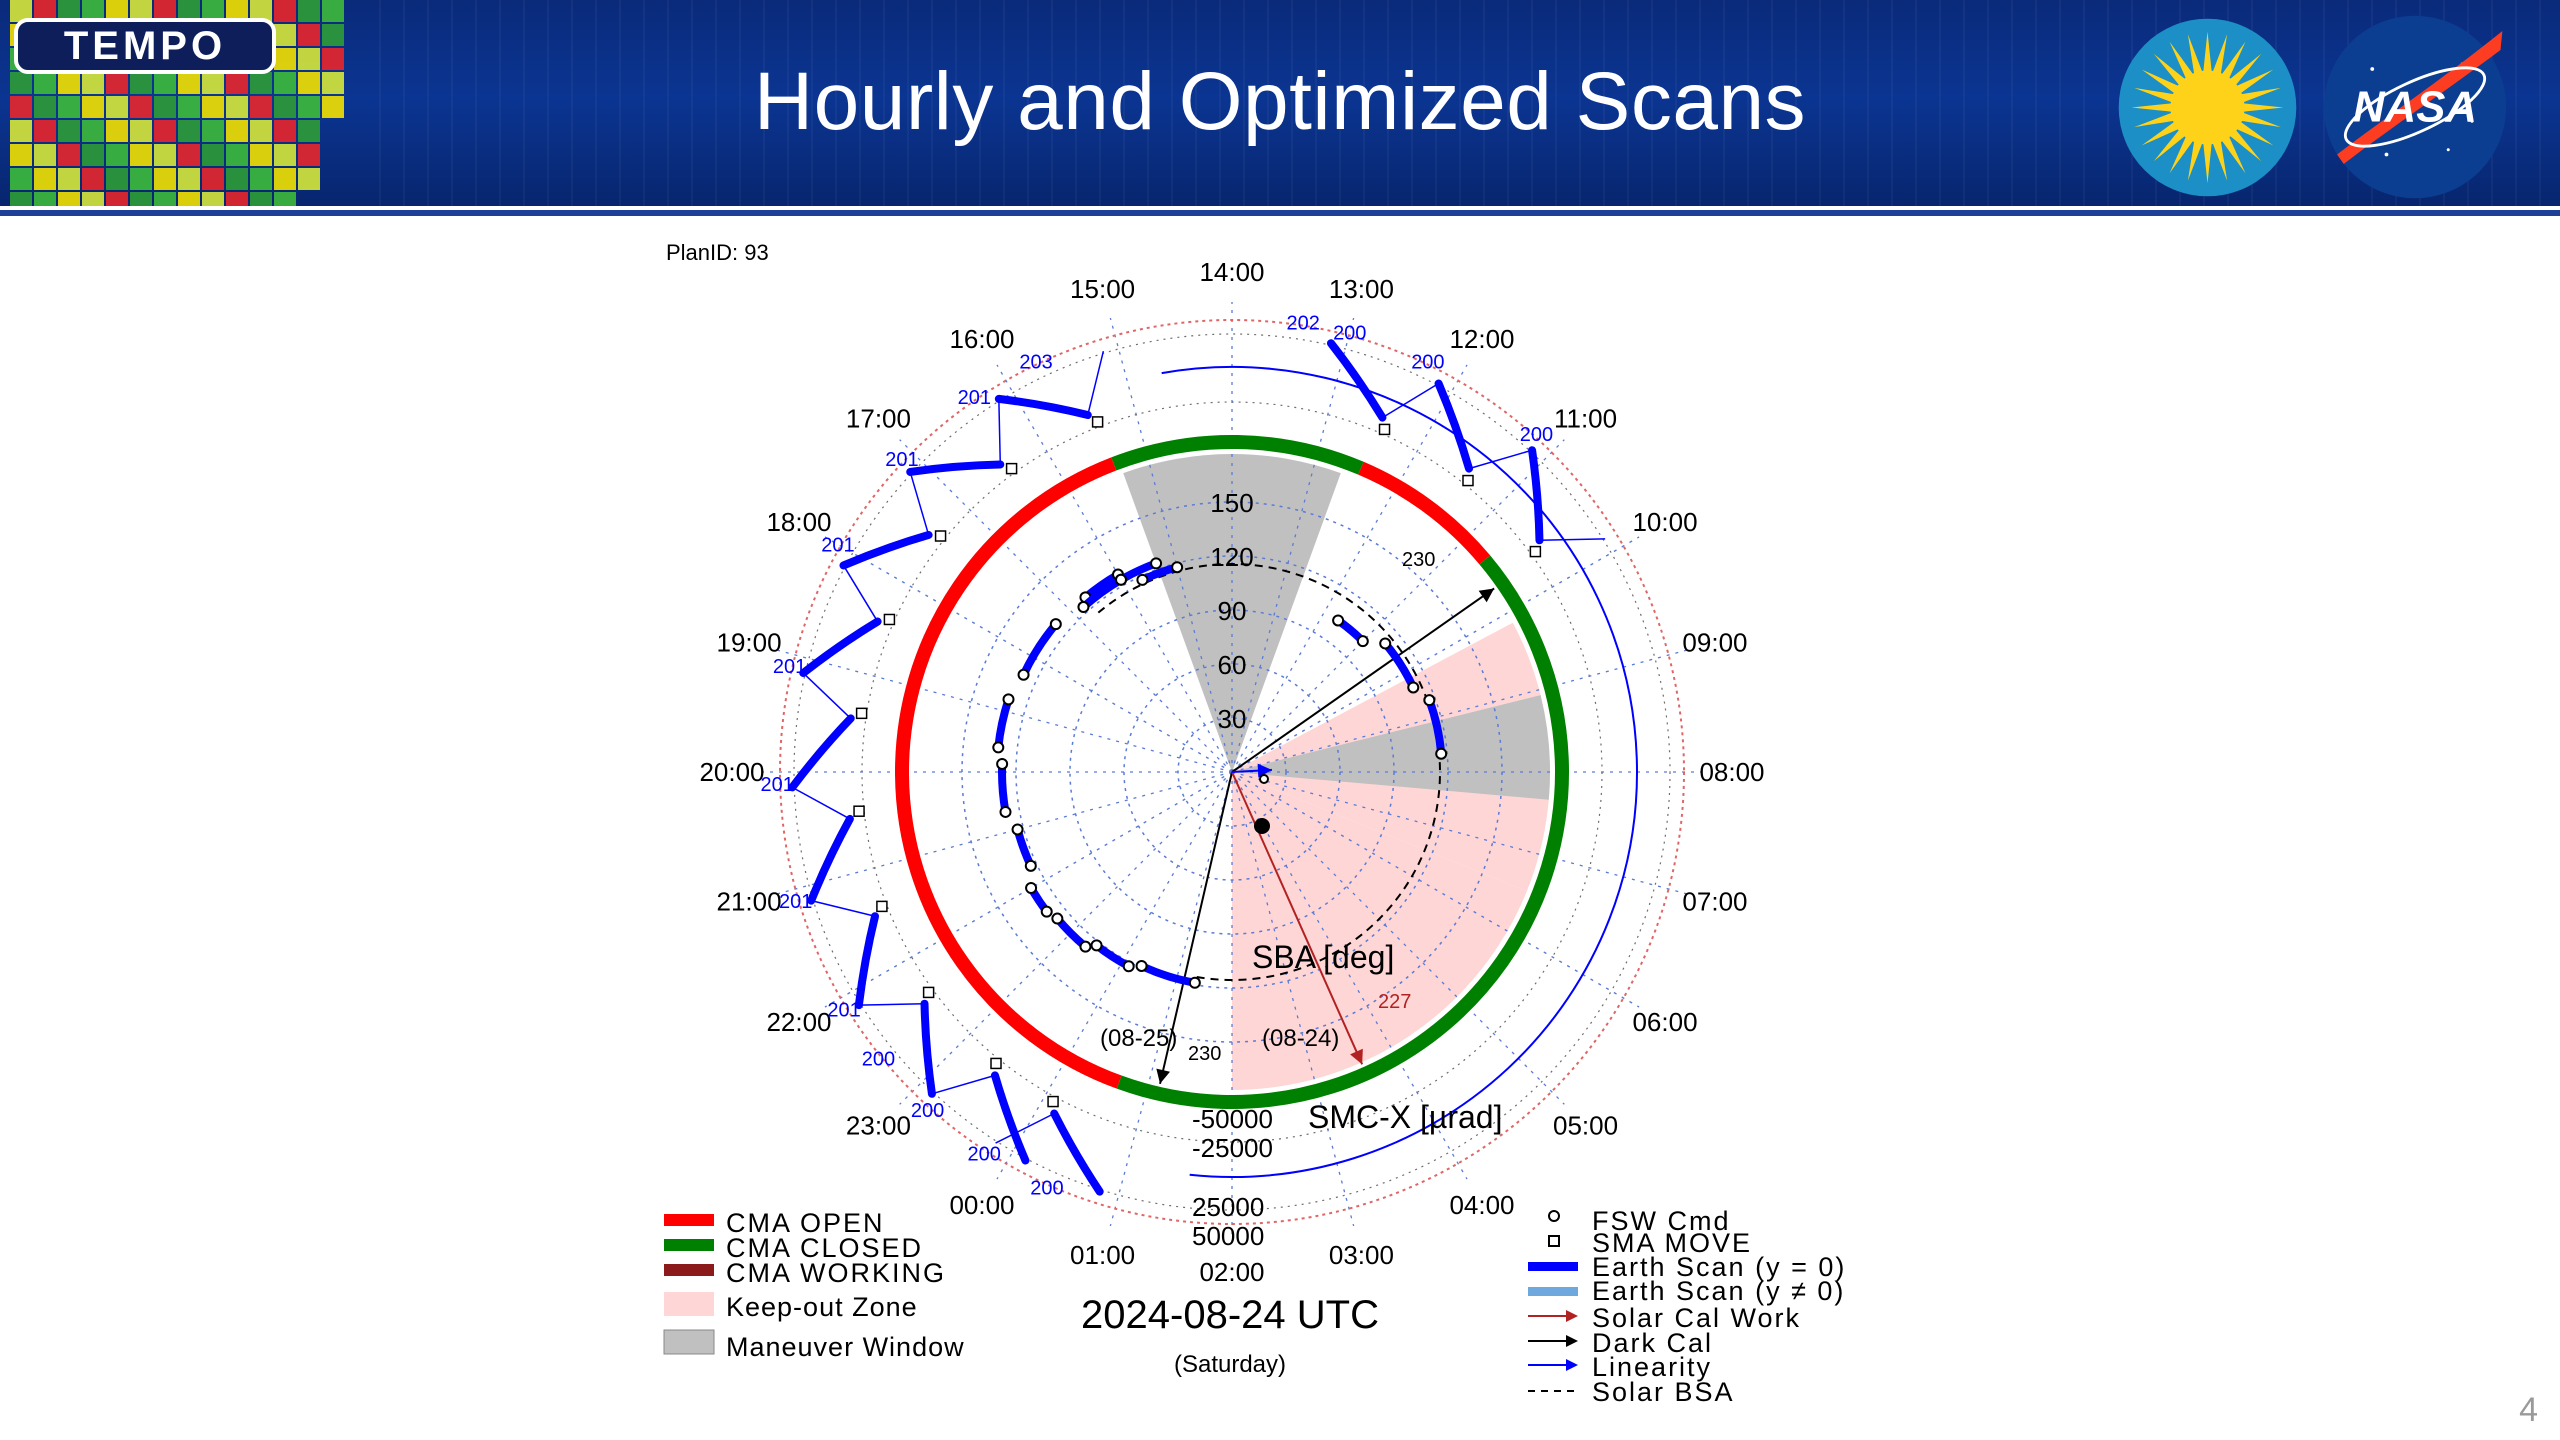 Image resolution: width=2560 pixels, height=1440 pixels. Describe the element at coordinates (1553, 1266) in the screenshot. I see `legend-symbol-earth-scan` at that location.